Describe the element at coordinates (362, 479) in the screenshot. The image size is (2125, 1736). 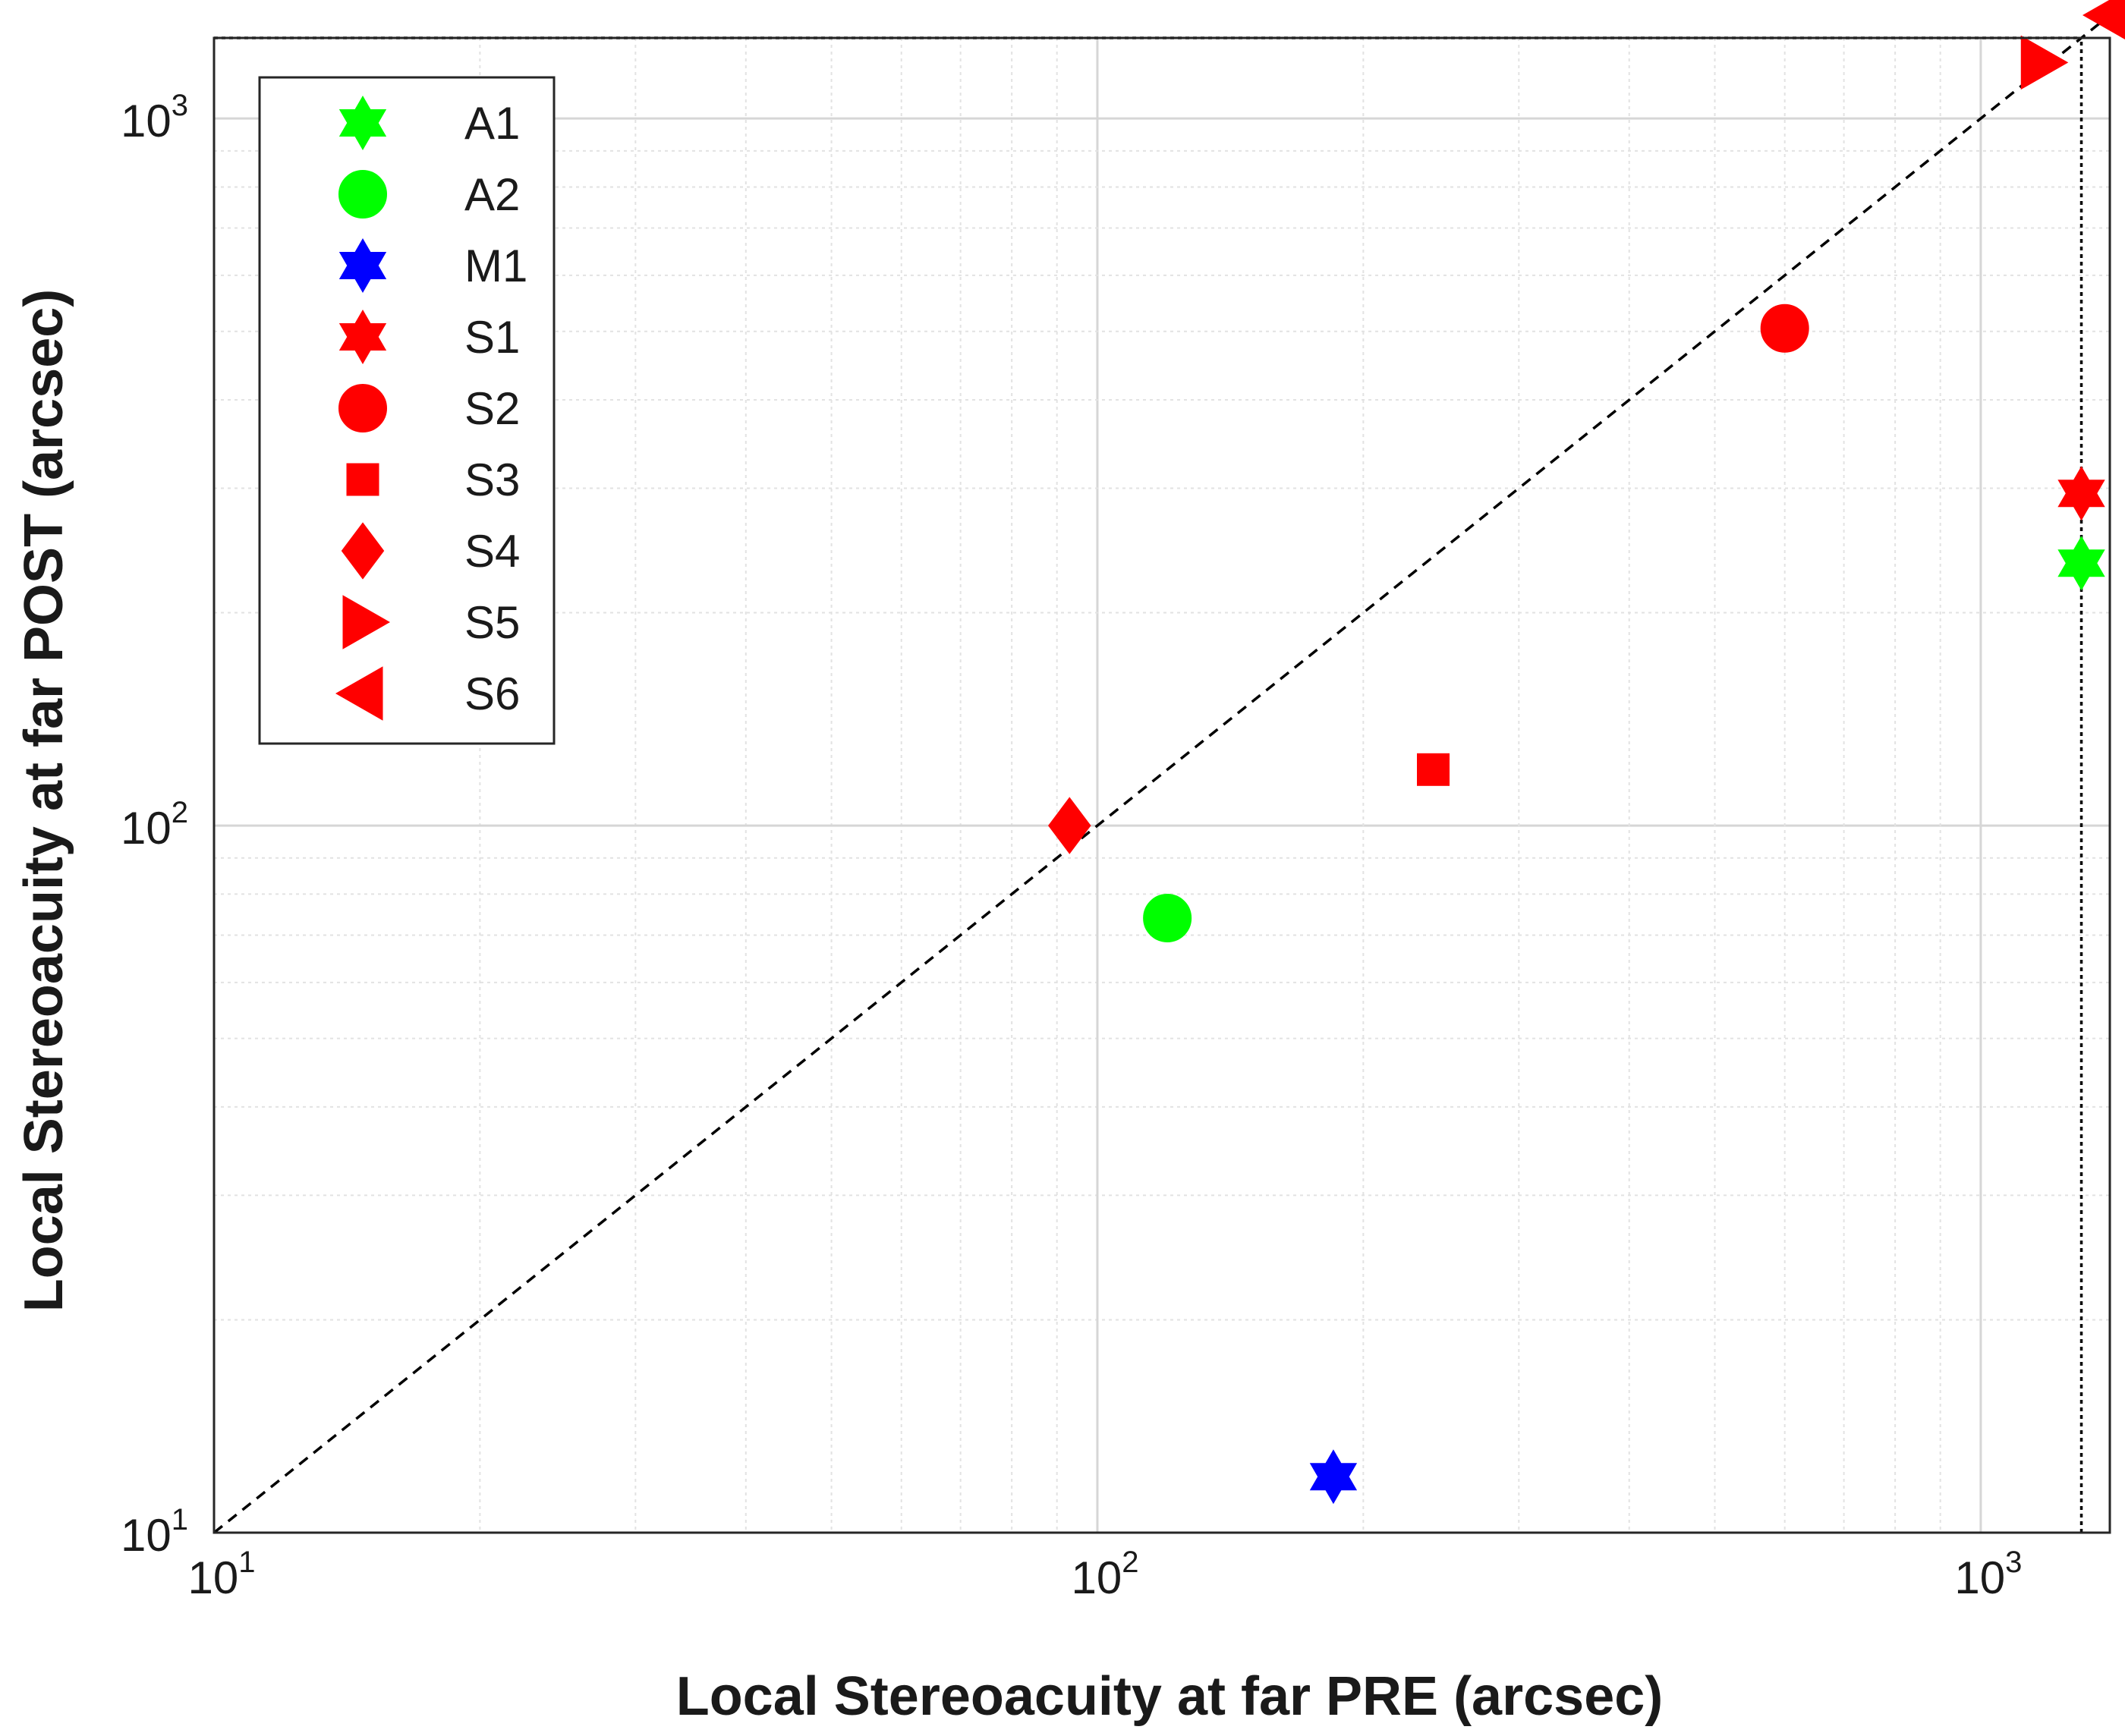
I see `legend-marker-s3` at that location.